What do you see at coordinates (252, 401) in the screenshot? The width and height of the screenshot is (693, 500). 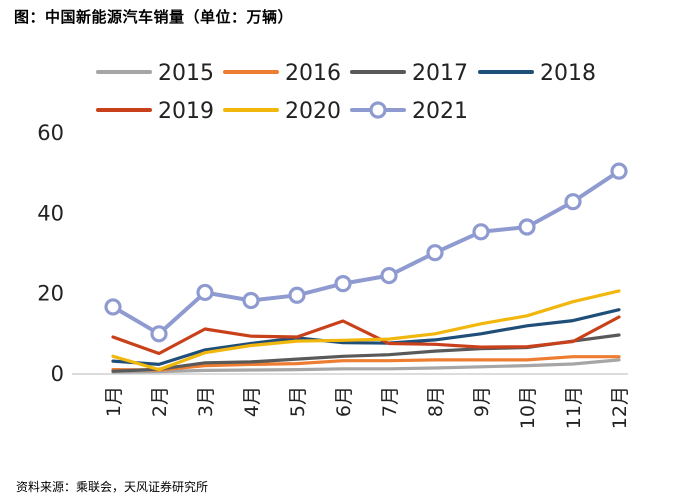 I see `x-tick-label: 4月` at bounding box center [252, 401].